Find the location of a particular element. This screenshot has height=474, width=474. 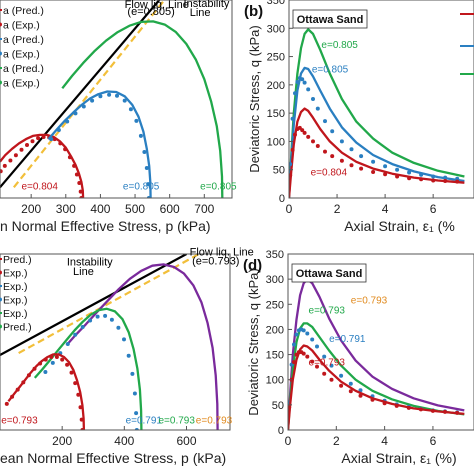

annotation-label: (e=0.805) is located at coordinates (150, 12).